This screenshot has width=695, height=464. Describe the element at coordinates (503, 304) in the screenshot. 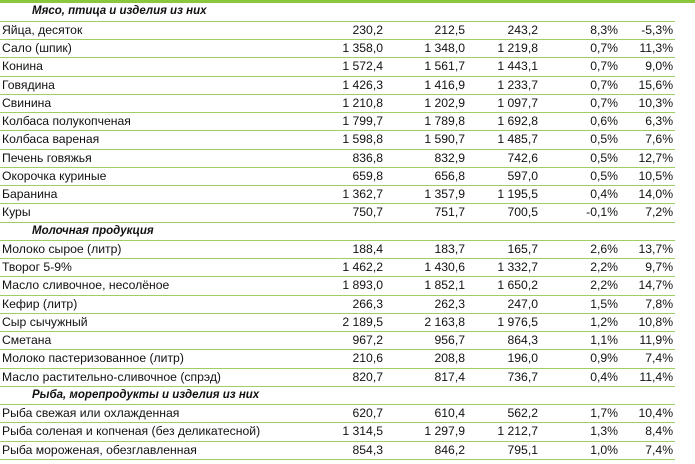

I see `price-year-ago-cell: 247,0` at that location.